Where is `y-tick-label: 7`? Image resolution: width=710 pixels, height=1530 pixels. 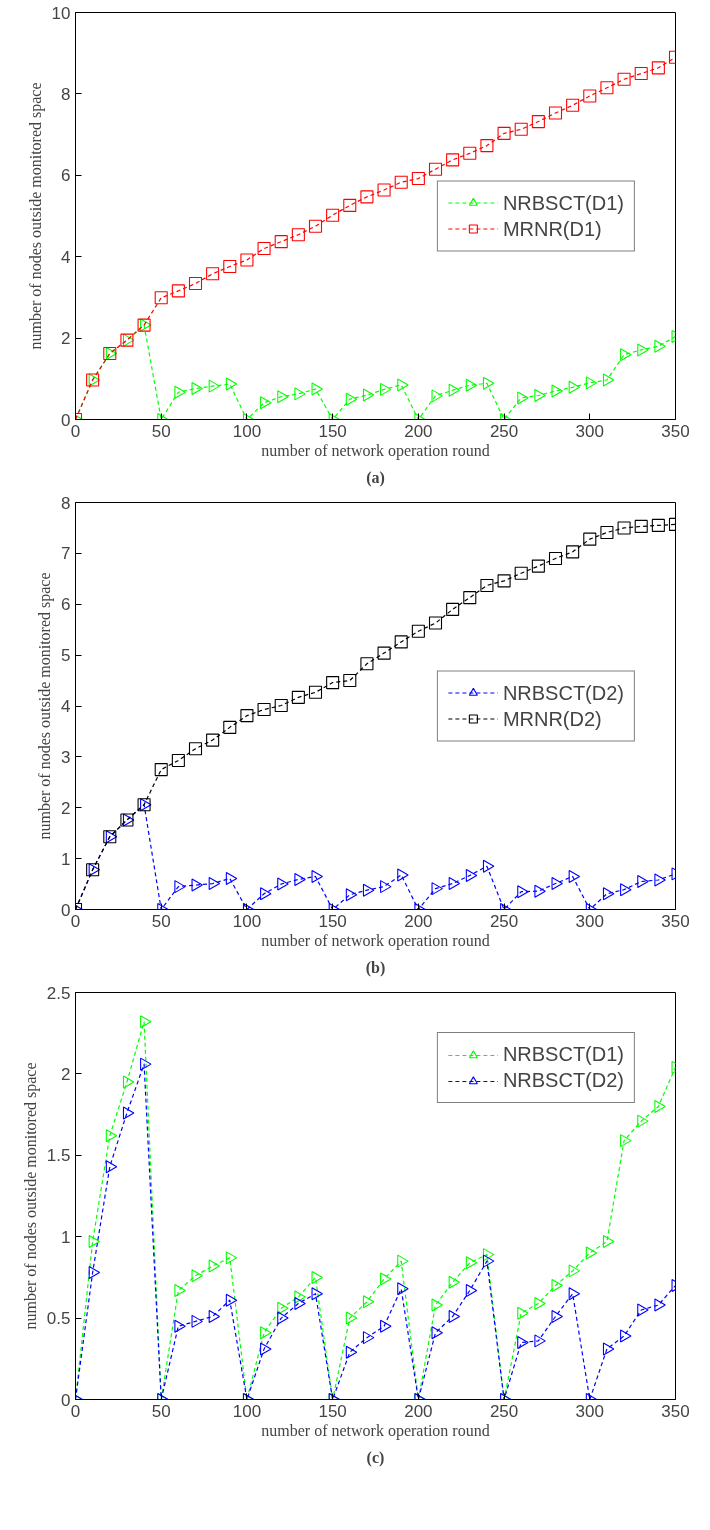
y-tick-label: 7 is located at coordinates (66, 554).